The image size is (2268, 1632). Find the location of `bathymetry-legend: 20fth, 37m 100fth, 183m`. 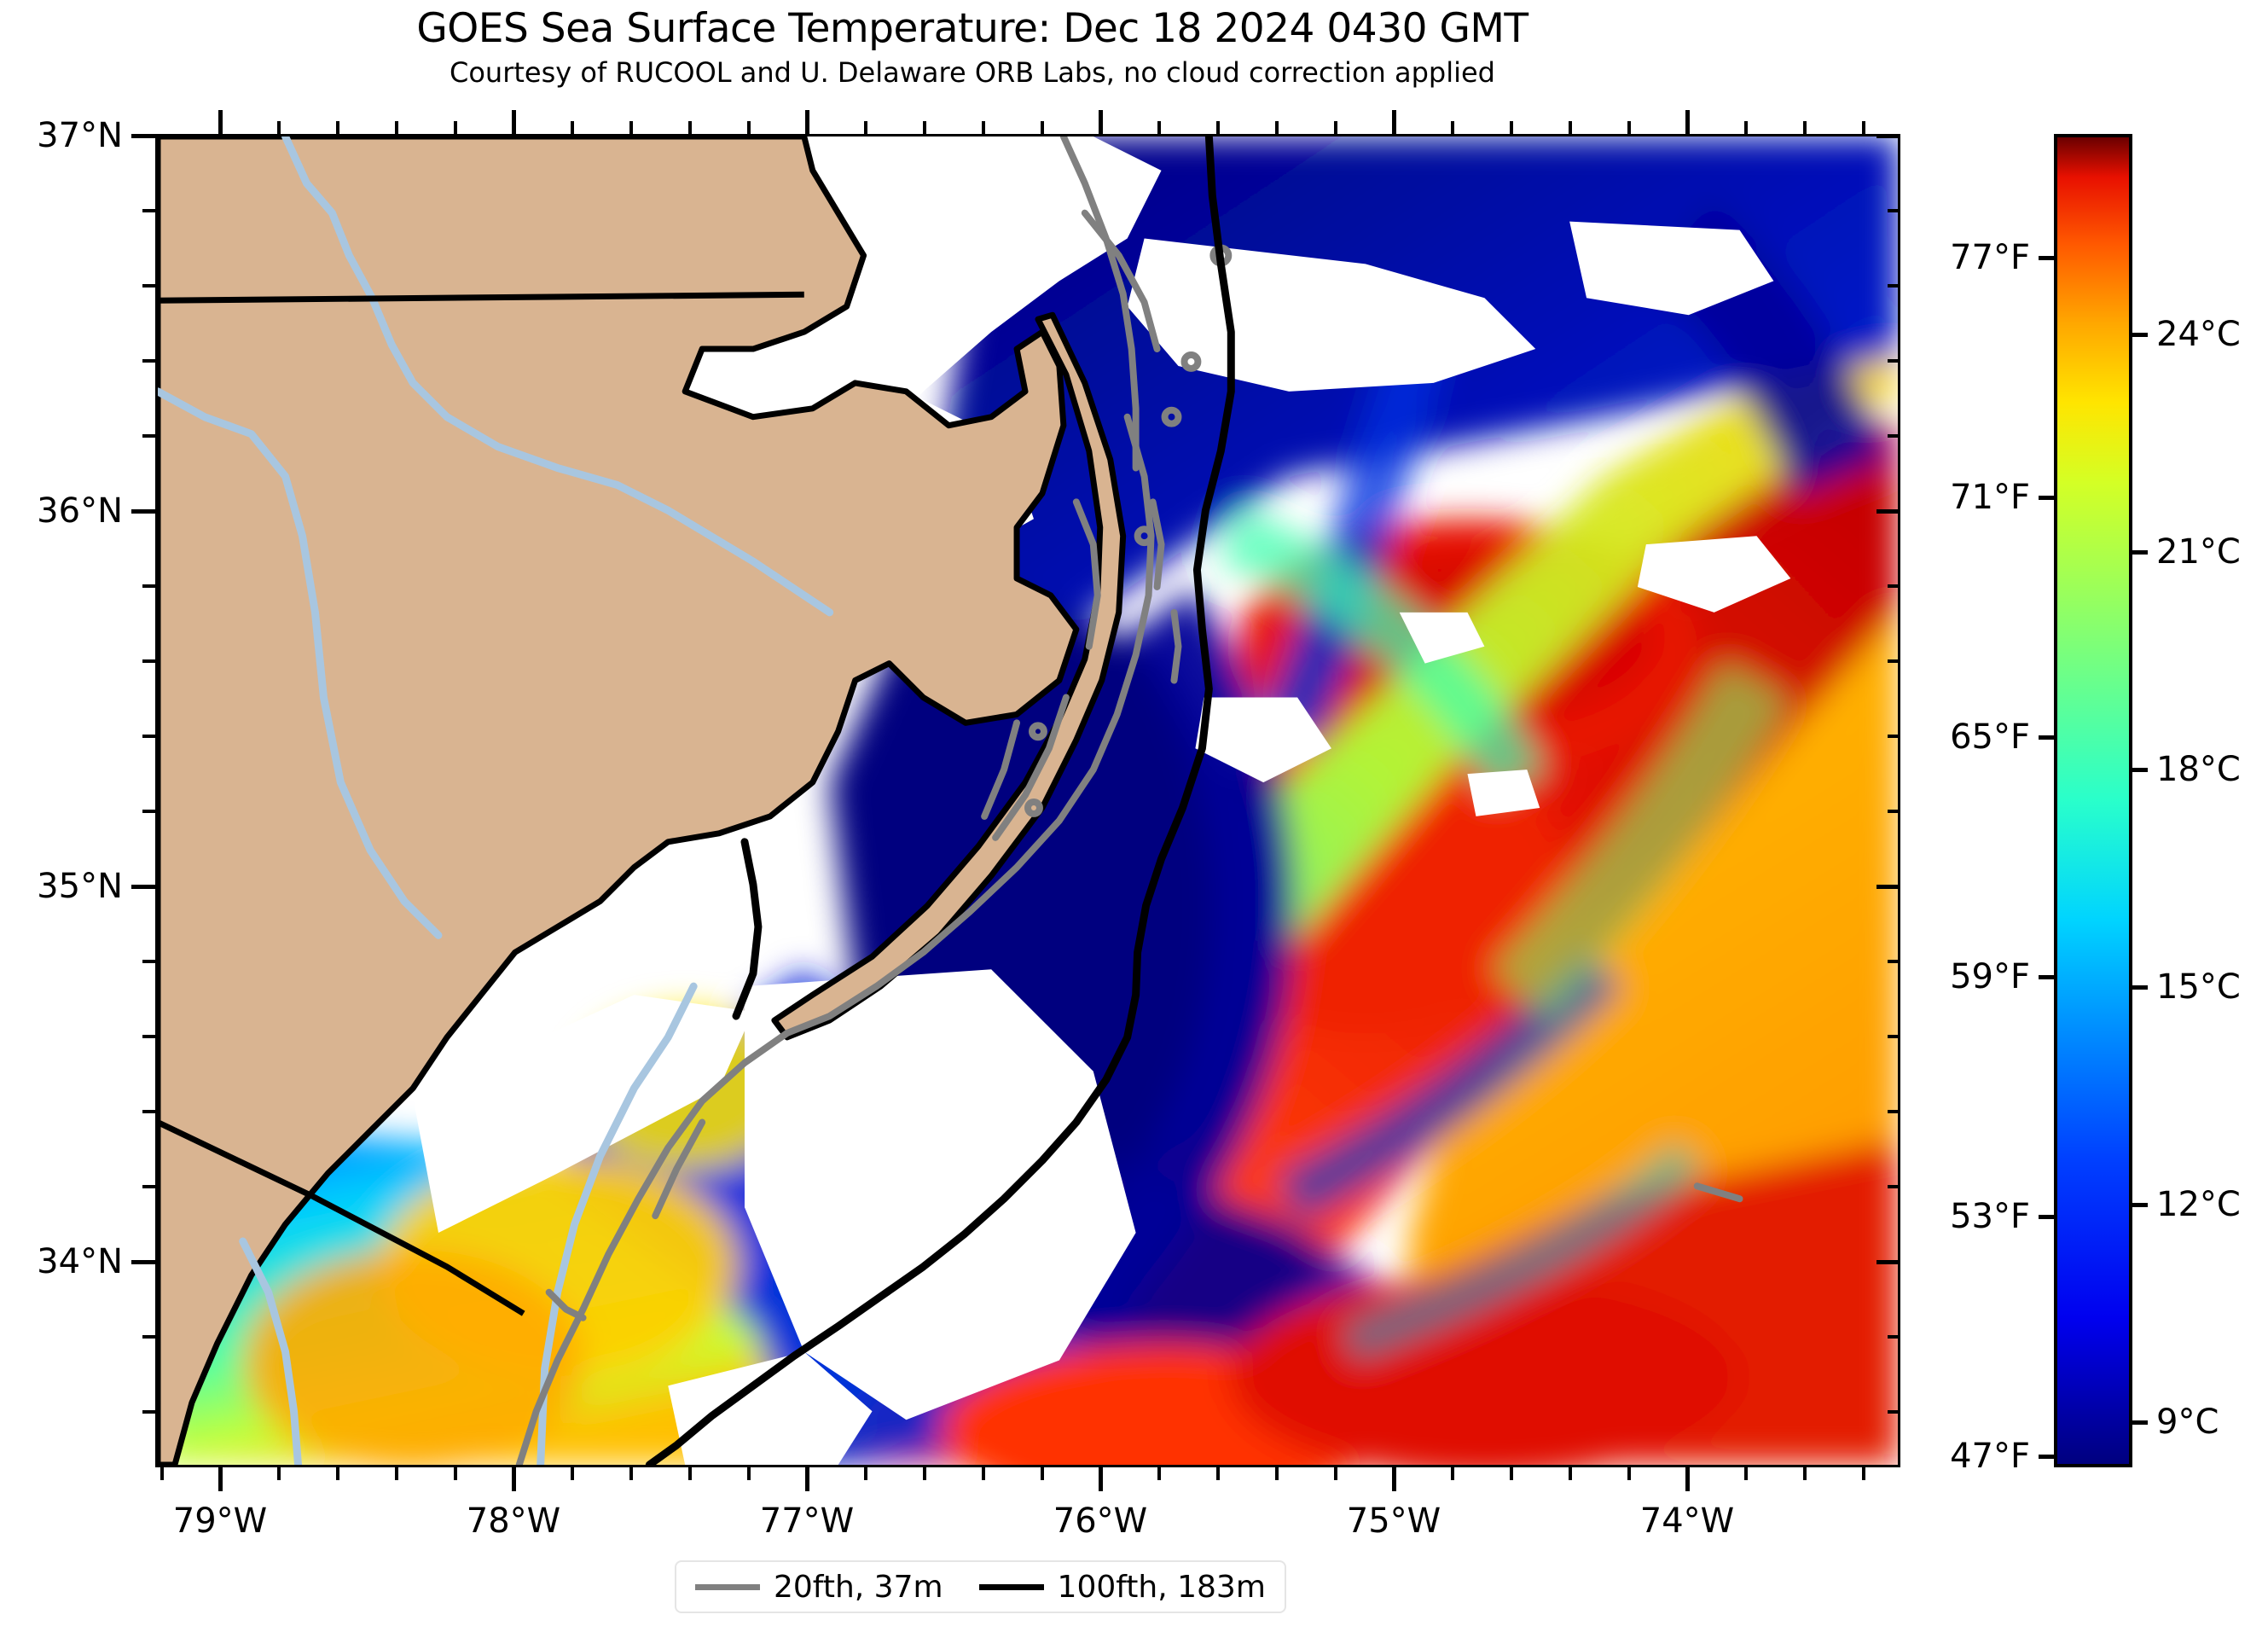

bathymetry-legend: 20fth, 37m 100fth, 183m is located at coordinates (980, 1586).